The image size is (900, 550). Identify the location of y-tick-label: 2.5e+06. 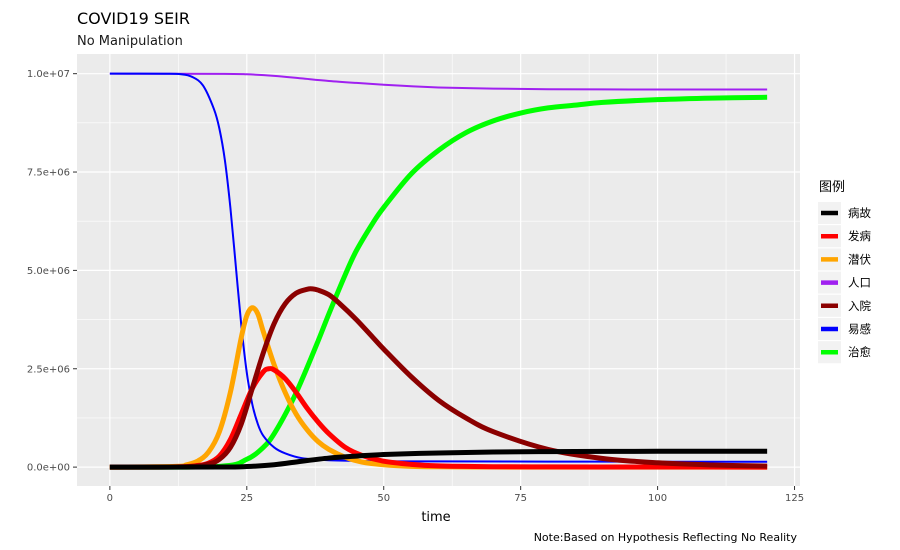
(48, 369).